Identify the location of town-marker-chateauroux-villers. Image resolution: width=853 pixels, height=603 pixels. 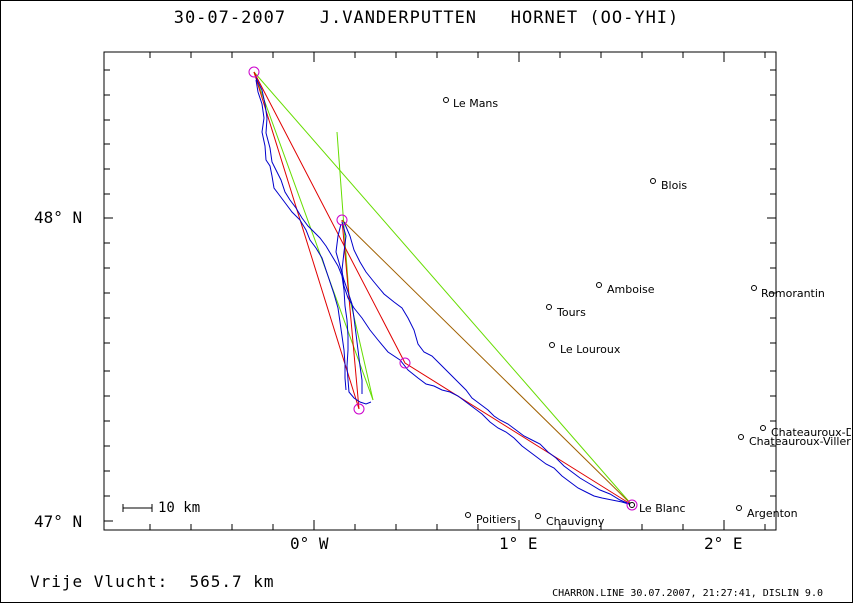
(741, 437).